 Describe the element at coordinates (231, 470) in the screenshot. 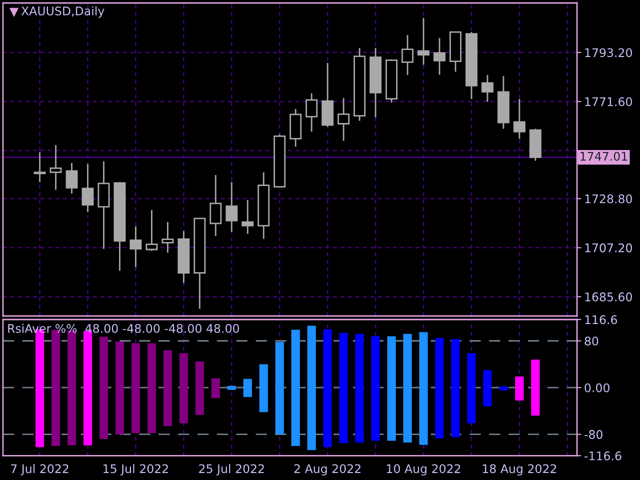

I see `x-tick-label: 25 Jul 2022` at that location.